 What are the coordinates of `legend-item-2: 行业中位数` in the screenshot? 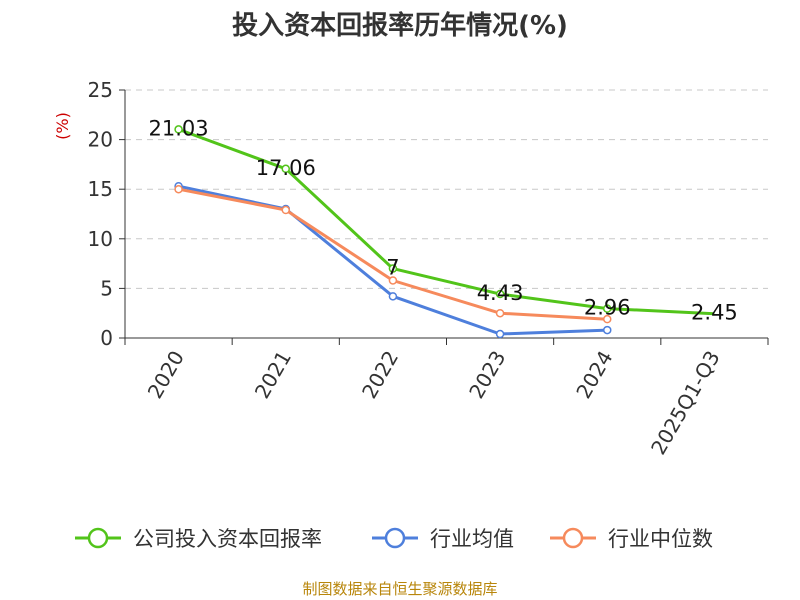 It's located at (631, 539).